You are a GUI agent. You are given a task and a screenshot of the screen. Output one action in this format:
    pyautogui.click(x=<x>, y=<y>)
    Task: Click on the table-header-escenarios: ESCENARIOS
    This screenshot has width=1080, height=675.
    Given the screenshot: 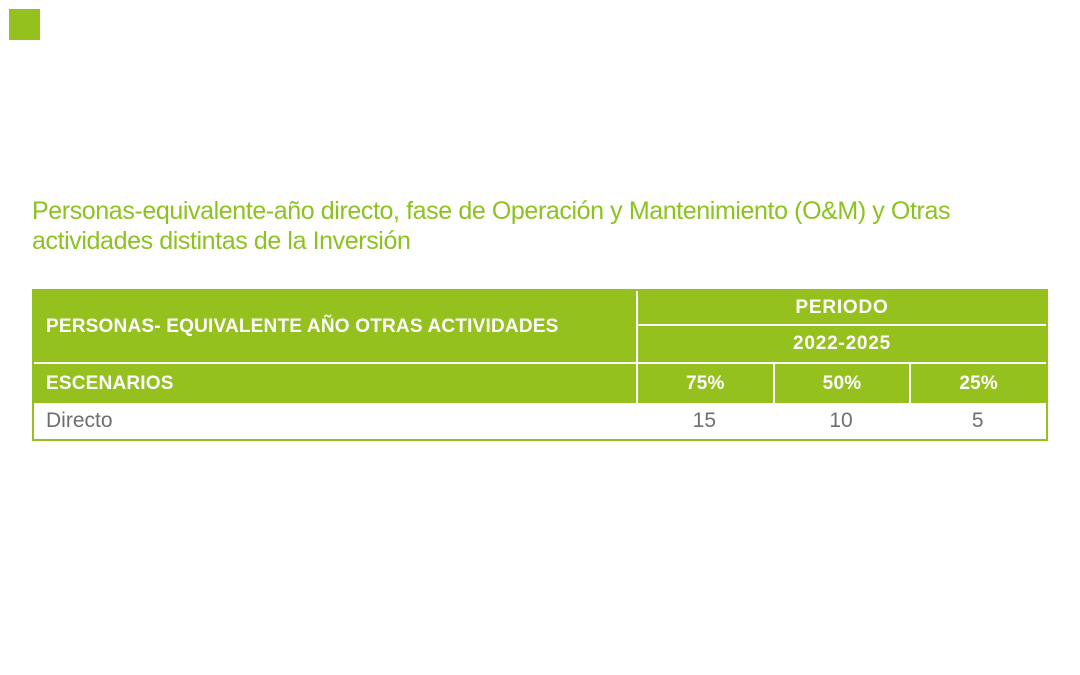 What is the action you would take?
    pyautogui.click(x=335, y=383)
    